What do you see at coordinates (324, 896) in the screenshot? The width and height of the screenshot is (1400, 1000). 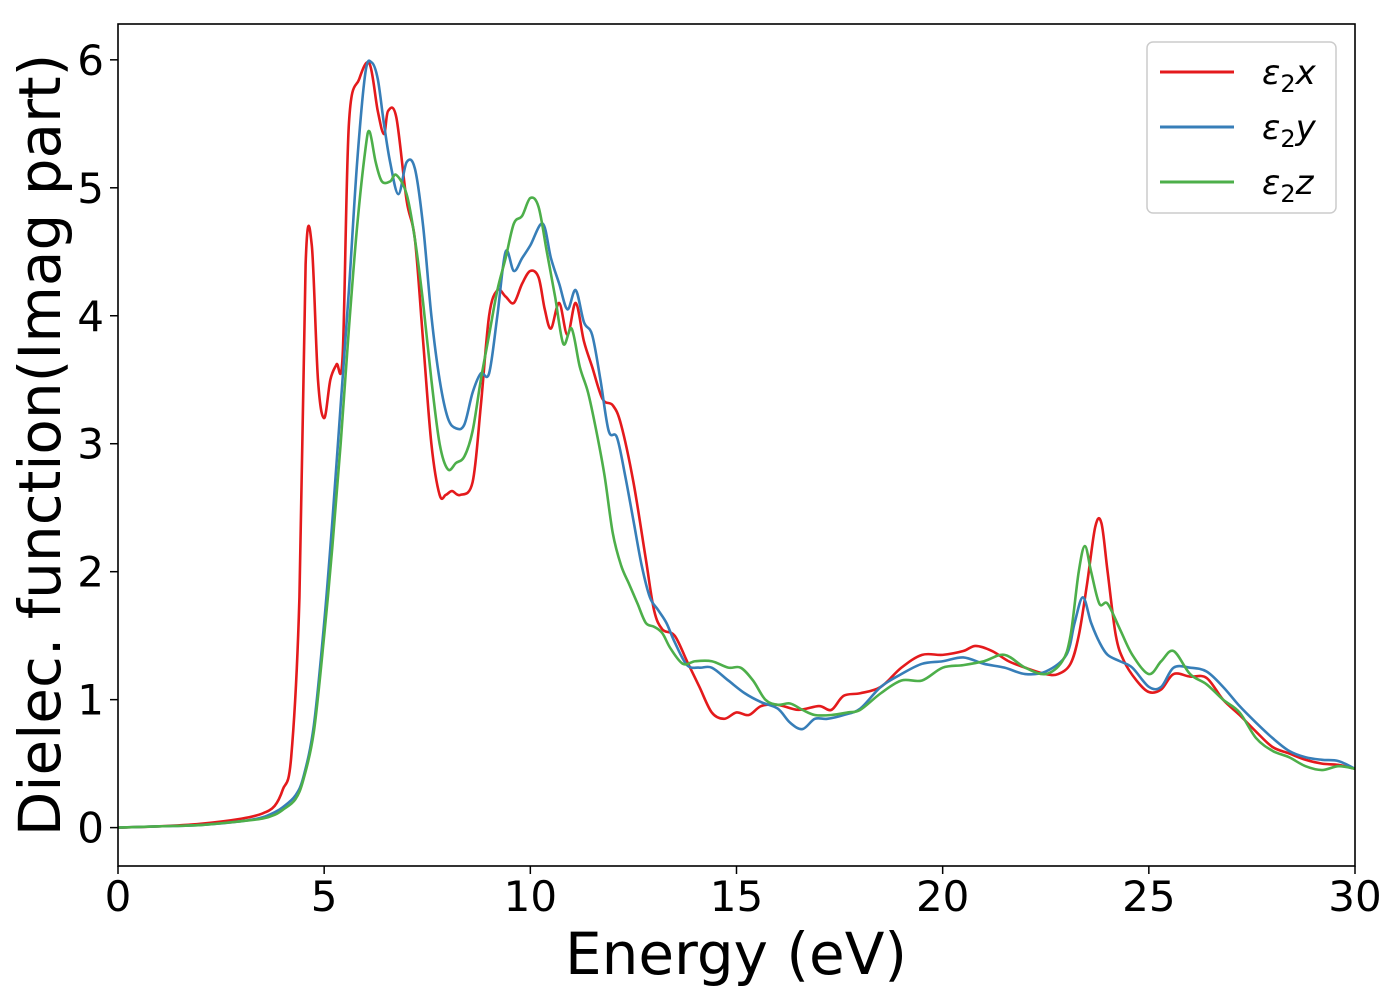 I see `x-tick-label: 5` at bounding box center [324, 896].